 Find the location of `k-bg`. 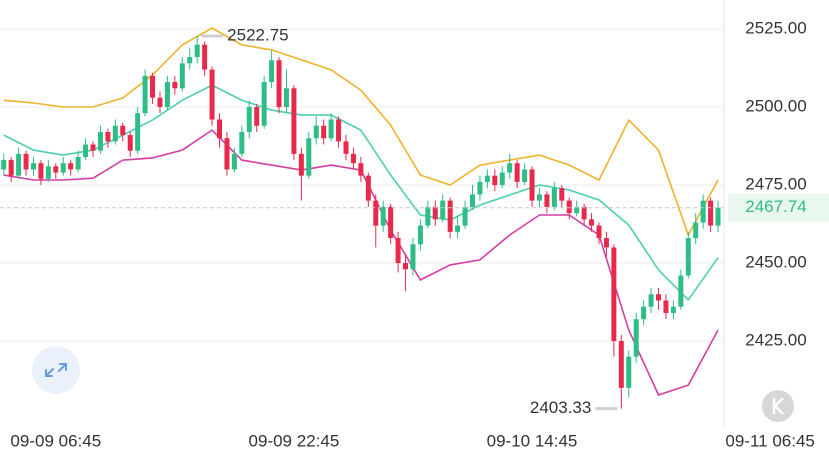

k-bg is located at coordinates (778, 406).